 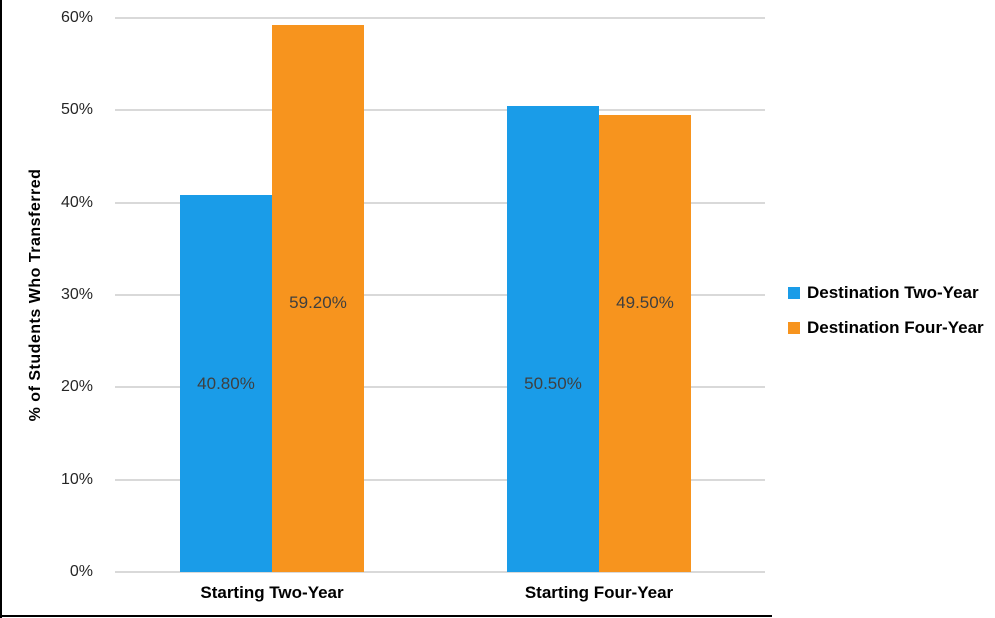 I want to click on data-label-destination-two-year-starting-two-year: 40.80%, so click(x=226, y=383).